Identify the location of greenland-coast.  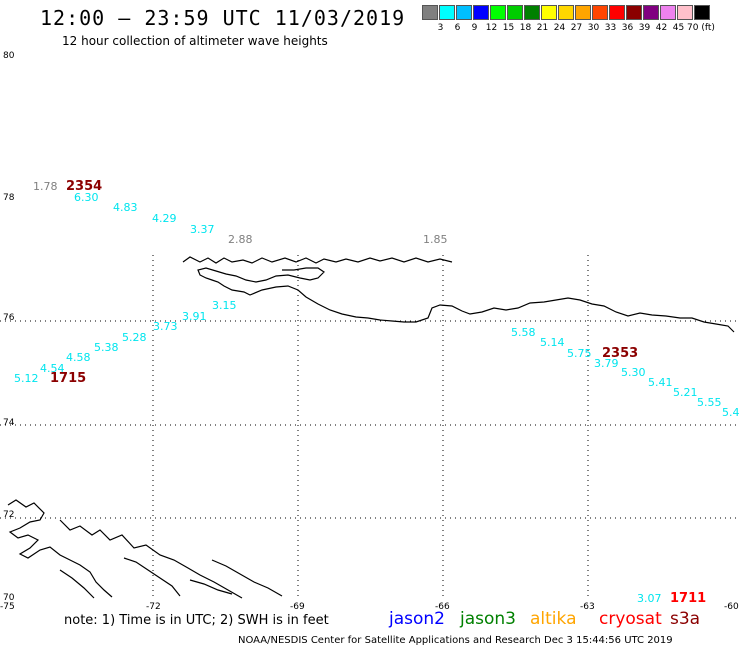
(458, 294).